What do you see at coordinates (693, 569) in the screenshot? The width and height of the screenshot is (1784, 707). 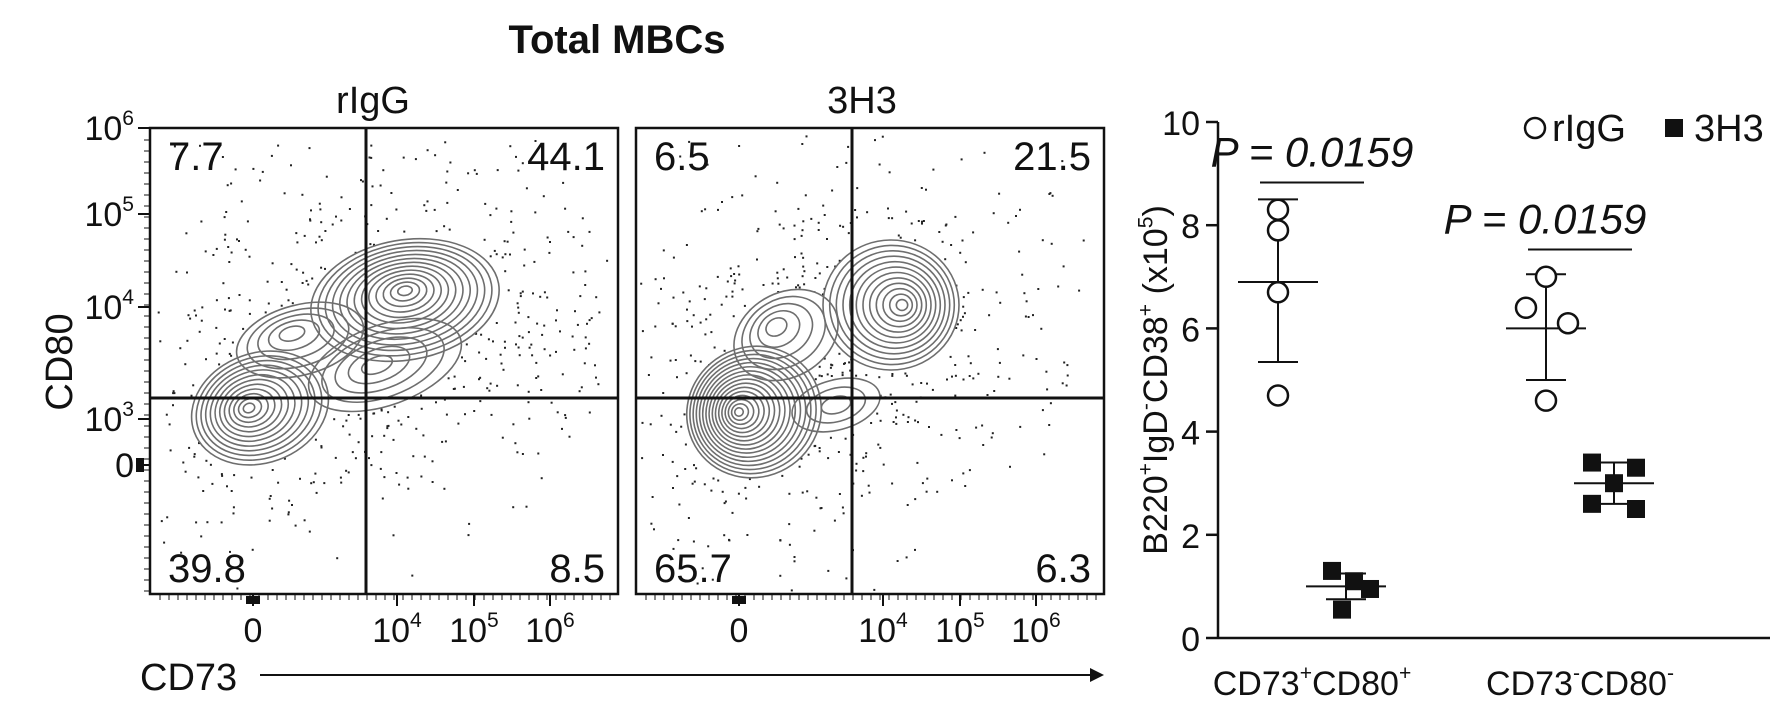 I see `quadrant-ll-3h3: 65.7` at bounding box center [693, 569].